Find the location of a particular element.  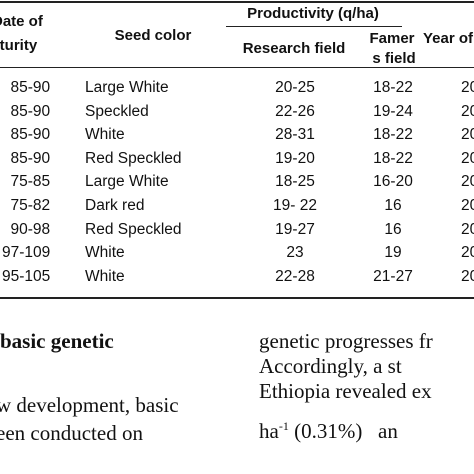

table-cell: 20-25 is located at coordinates (295, 87).